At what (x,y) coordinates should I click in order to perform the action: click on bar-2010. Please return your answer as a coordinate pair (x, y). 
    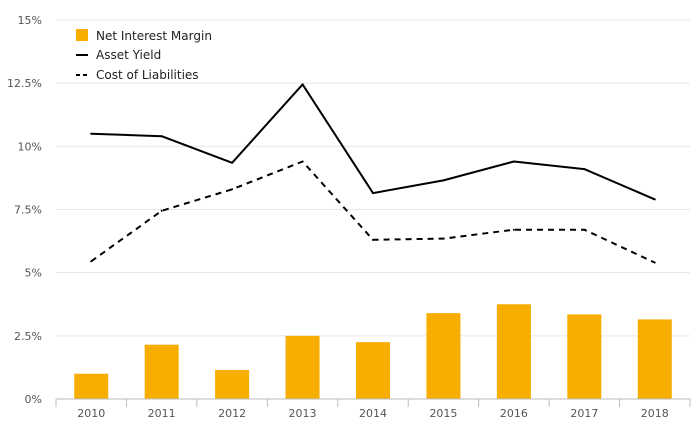
    Looking at the image, I should click on (91, 386).